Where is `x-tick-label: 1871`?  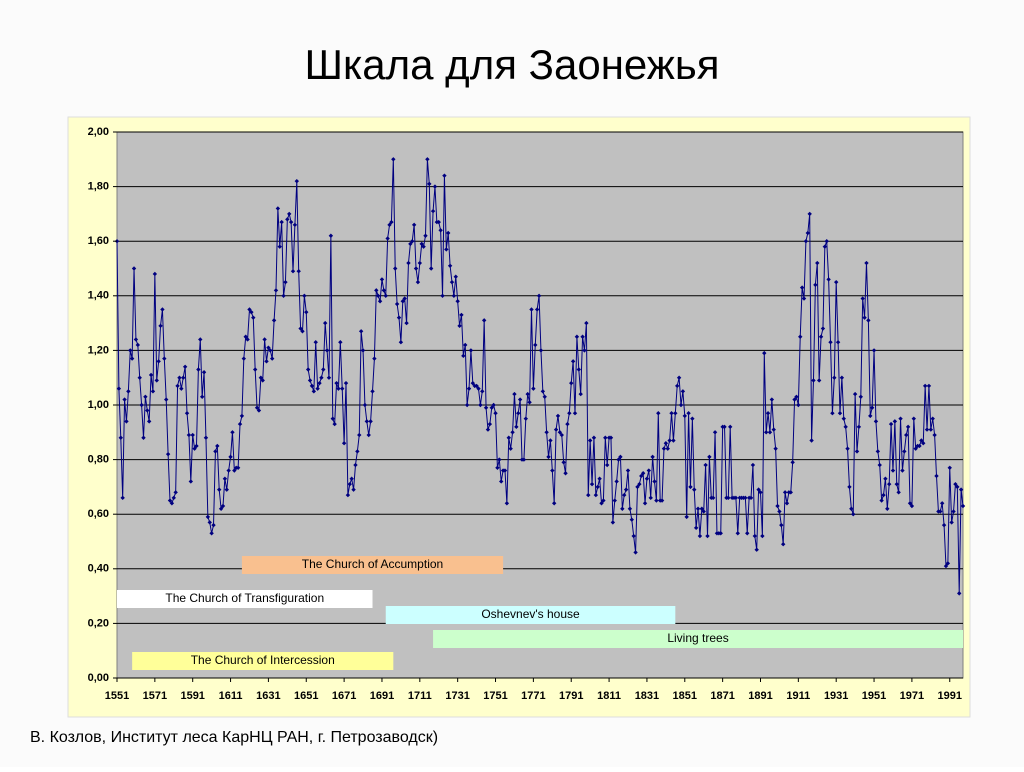
x-tick-label: 1871 is located at coordinates (722, 696).